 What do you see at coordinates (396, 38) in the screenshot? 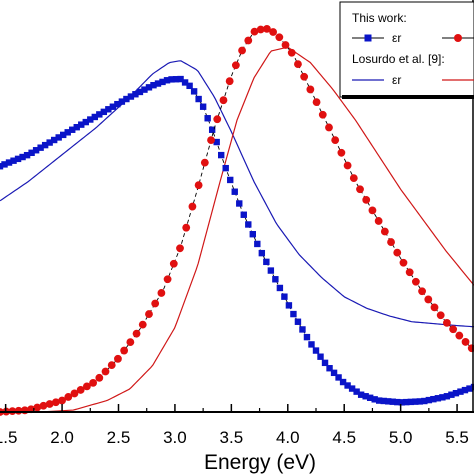
I see `legend-label-0: εr` at bounding box center [396, 38].